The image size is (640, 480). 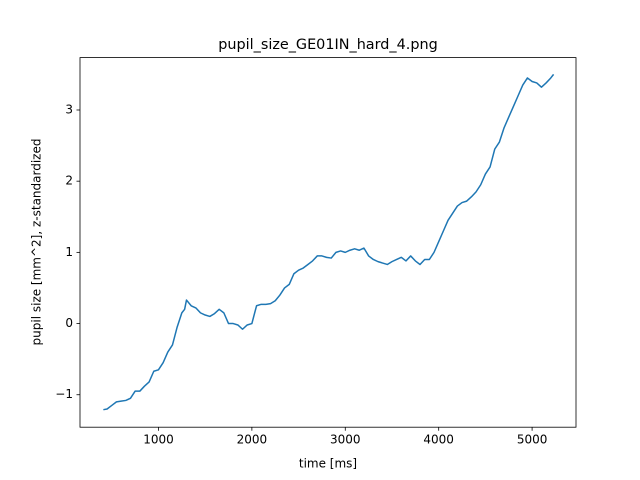 I want to click on y-axis-label: pupil size [mm^2], z-standardized, so click(x=37, y=242).